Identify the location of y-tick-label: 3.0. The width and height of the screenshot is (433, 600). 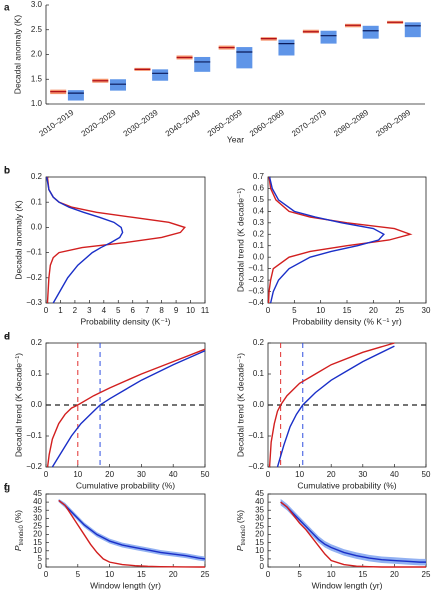
(37, 4).